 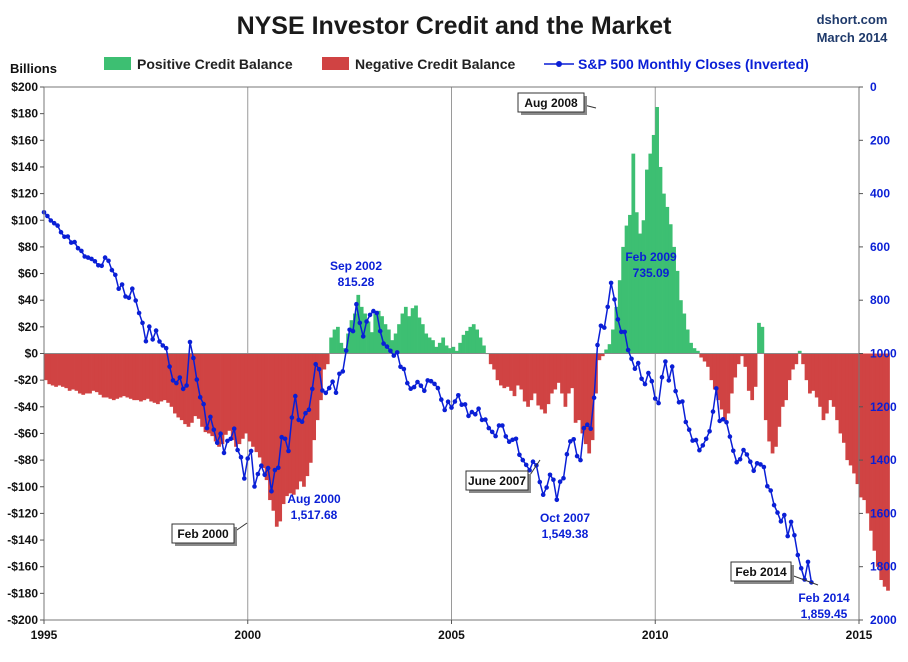 What do you see at coordinates (44, 635) in the screenshot?
I see `x-tick-label: 1995` at bounding box center [44, 635].